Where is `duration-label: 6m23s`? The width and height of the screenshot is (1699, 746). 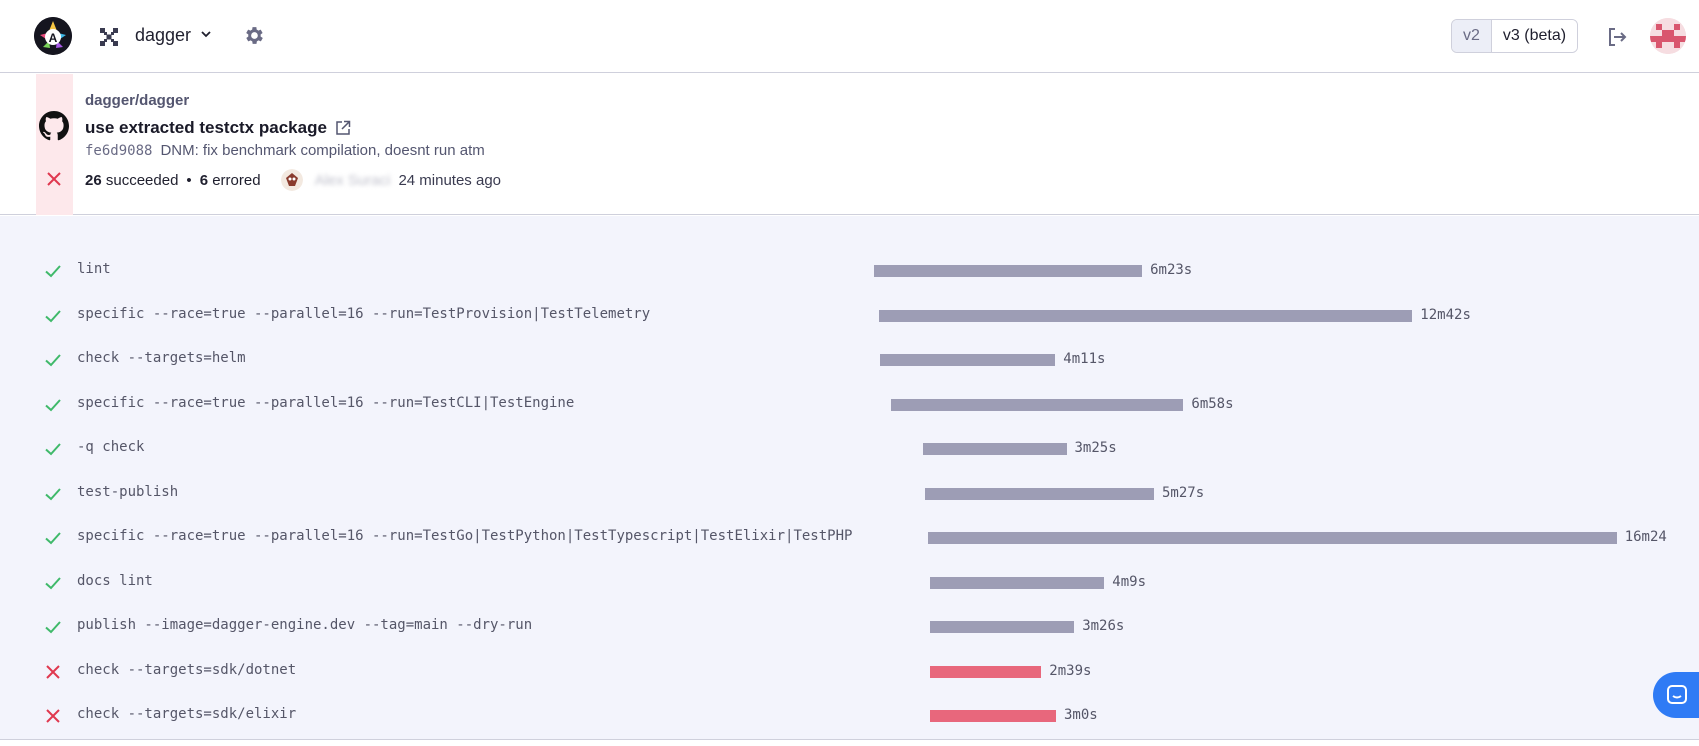 duration-label: 6m23s is located at coordinates (1171, 270).